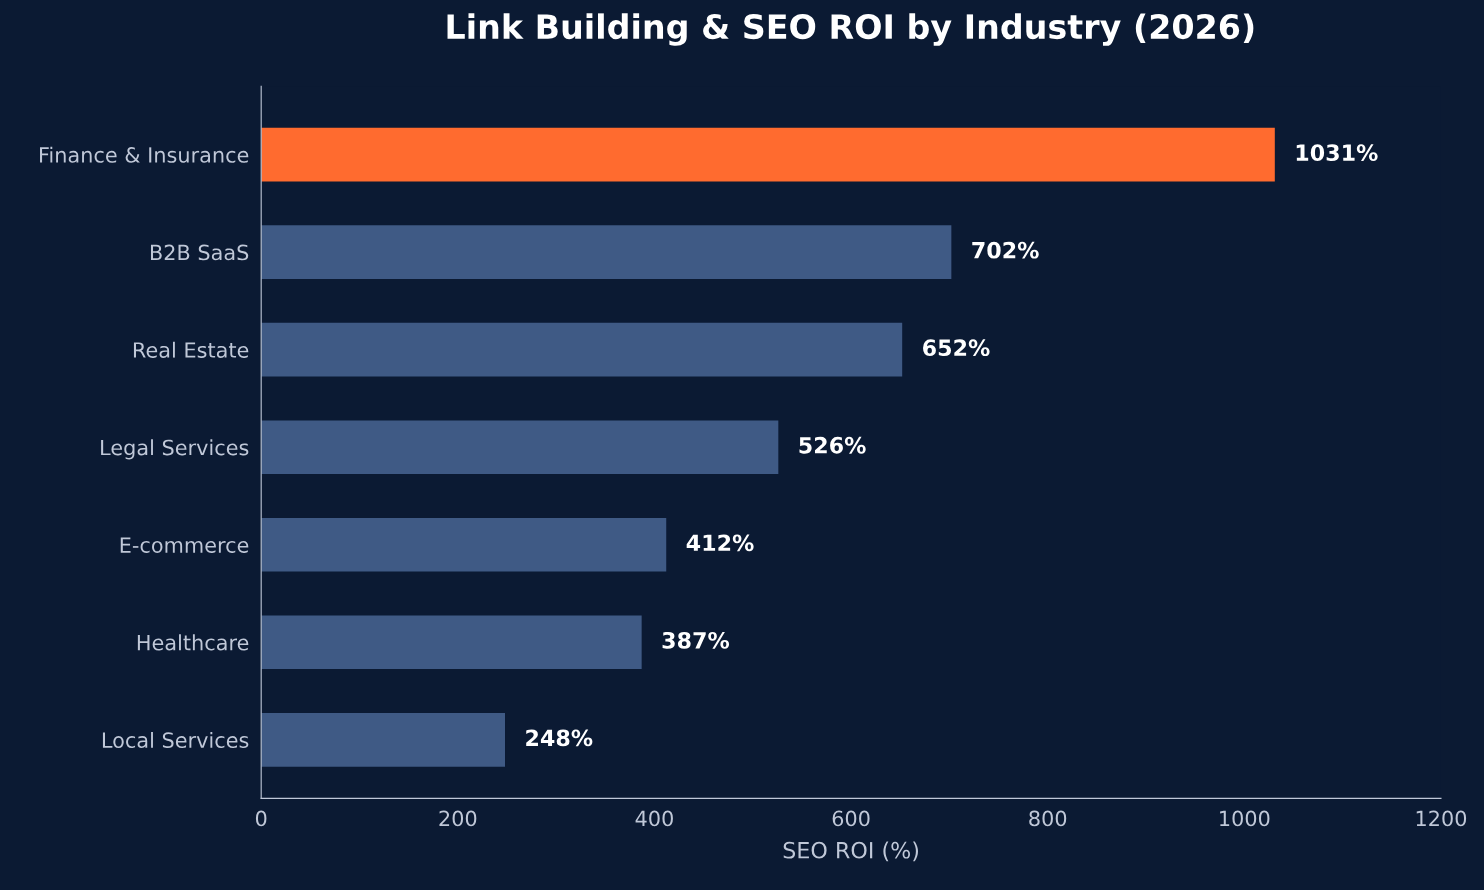  Describe the element at coordinates (1441, 818) in the screenshot. I see `x-tick-label: 1200` at that location.